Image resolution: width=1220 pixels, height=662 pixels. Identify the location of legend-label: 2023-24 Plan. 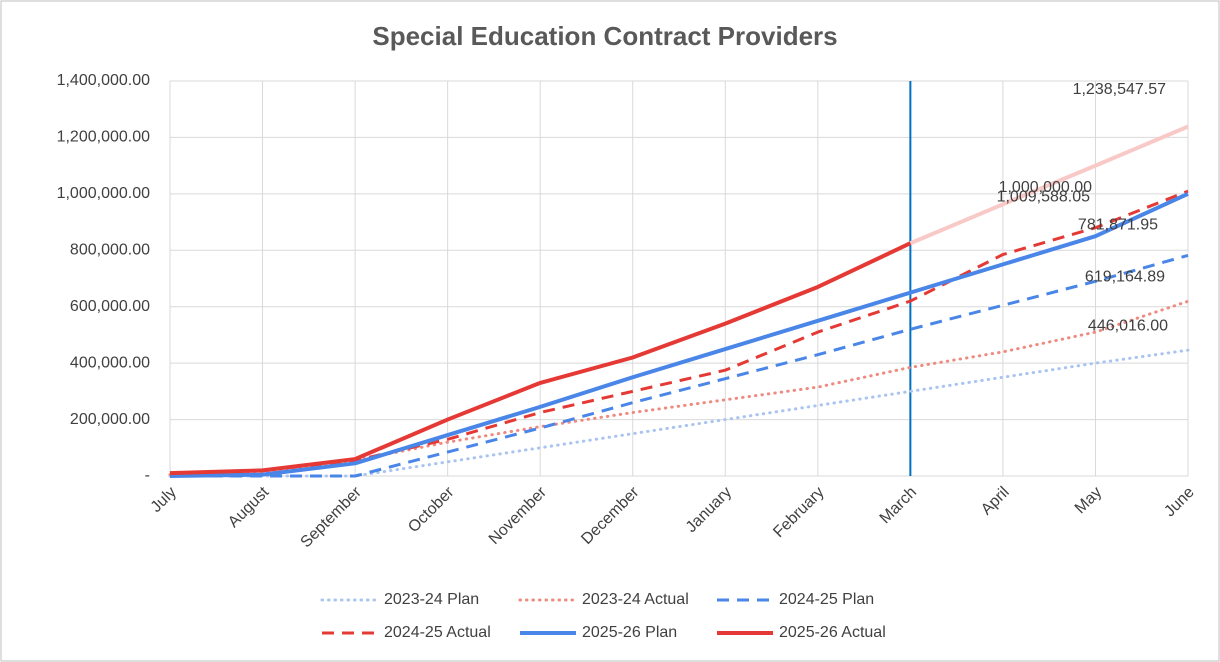
(431, 599).